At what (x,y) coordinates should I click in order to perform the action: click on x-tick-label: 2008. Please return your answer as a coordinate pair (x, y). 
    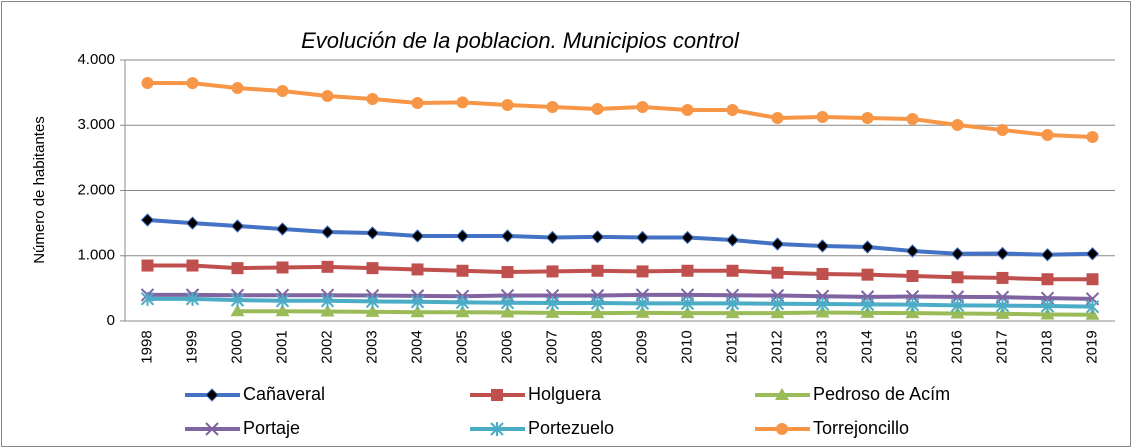
    Looking at the image, I should click on (596, 346).